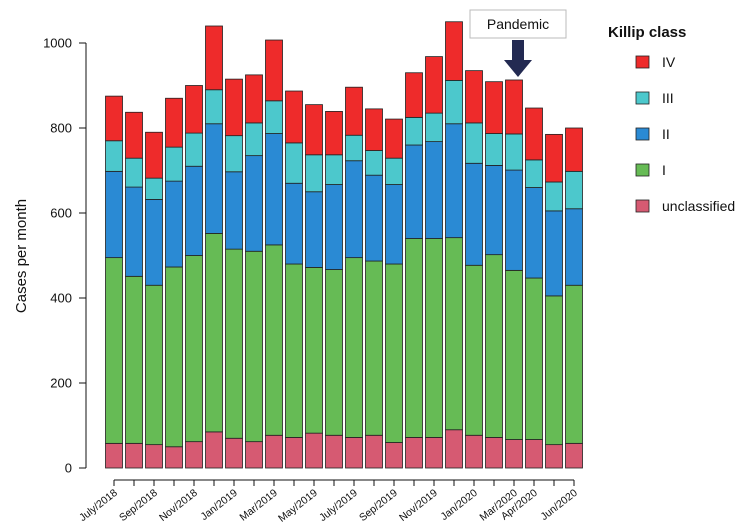 This screenshot has height=526, width=750. Describe the element at coordinates (259, 505) in the screenshot. I see `x-tick-label: Mar/2019` at that location.